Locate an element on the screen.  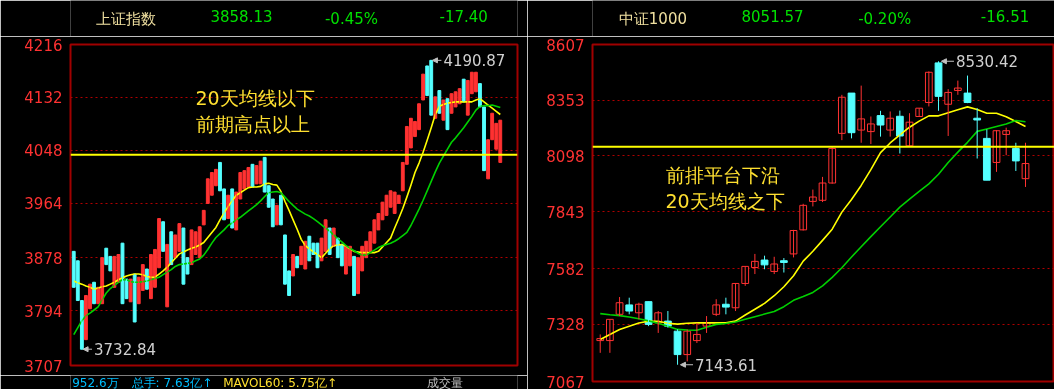
y-tick-label: 7067 is located at coordinates (565, 381).